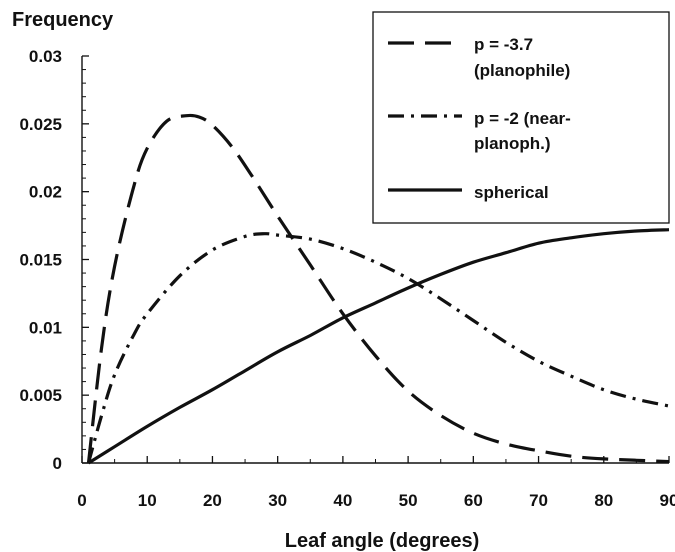 This screenshot has width=675, height=552. What do you see at coordinates (277, 500) in the screenshot?
I see `x-tick-label: 30` at bounding box center [277, 500].